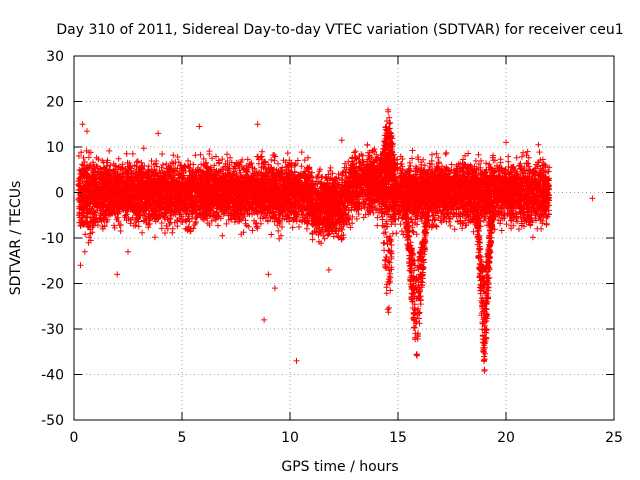 Image resolution: width=640 pixels, height=480 pixels. Describe the element at coordinates (55, 148) in the screenshot. I see `y-tick-label: 10` at that location.